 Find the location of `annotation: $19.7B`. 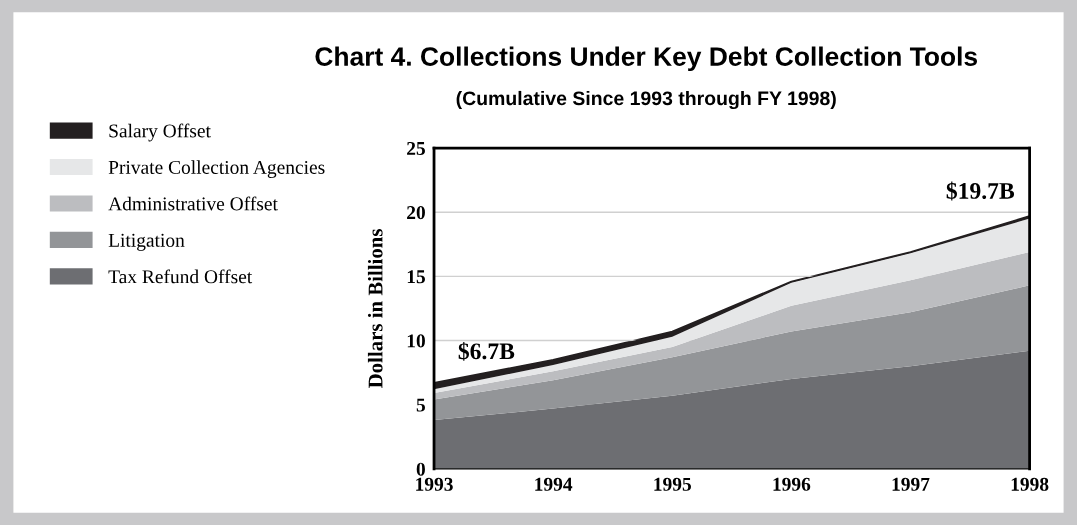

annotation: $19.7B is located at coordinates (980, 191).